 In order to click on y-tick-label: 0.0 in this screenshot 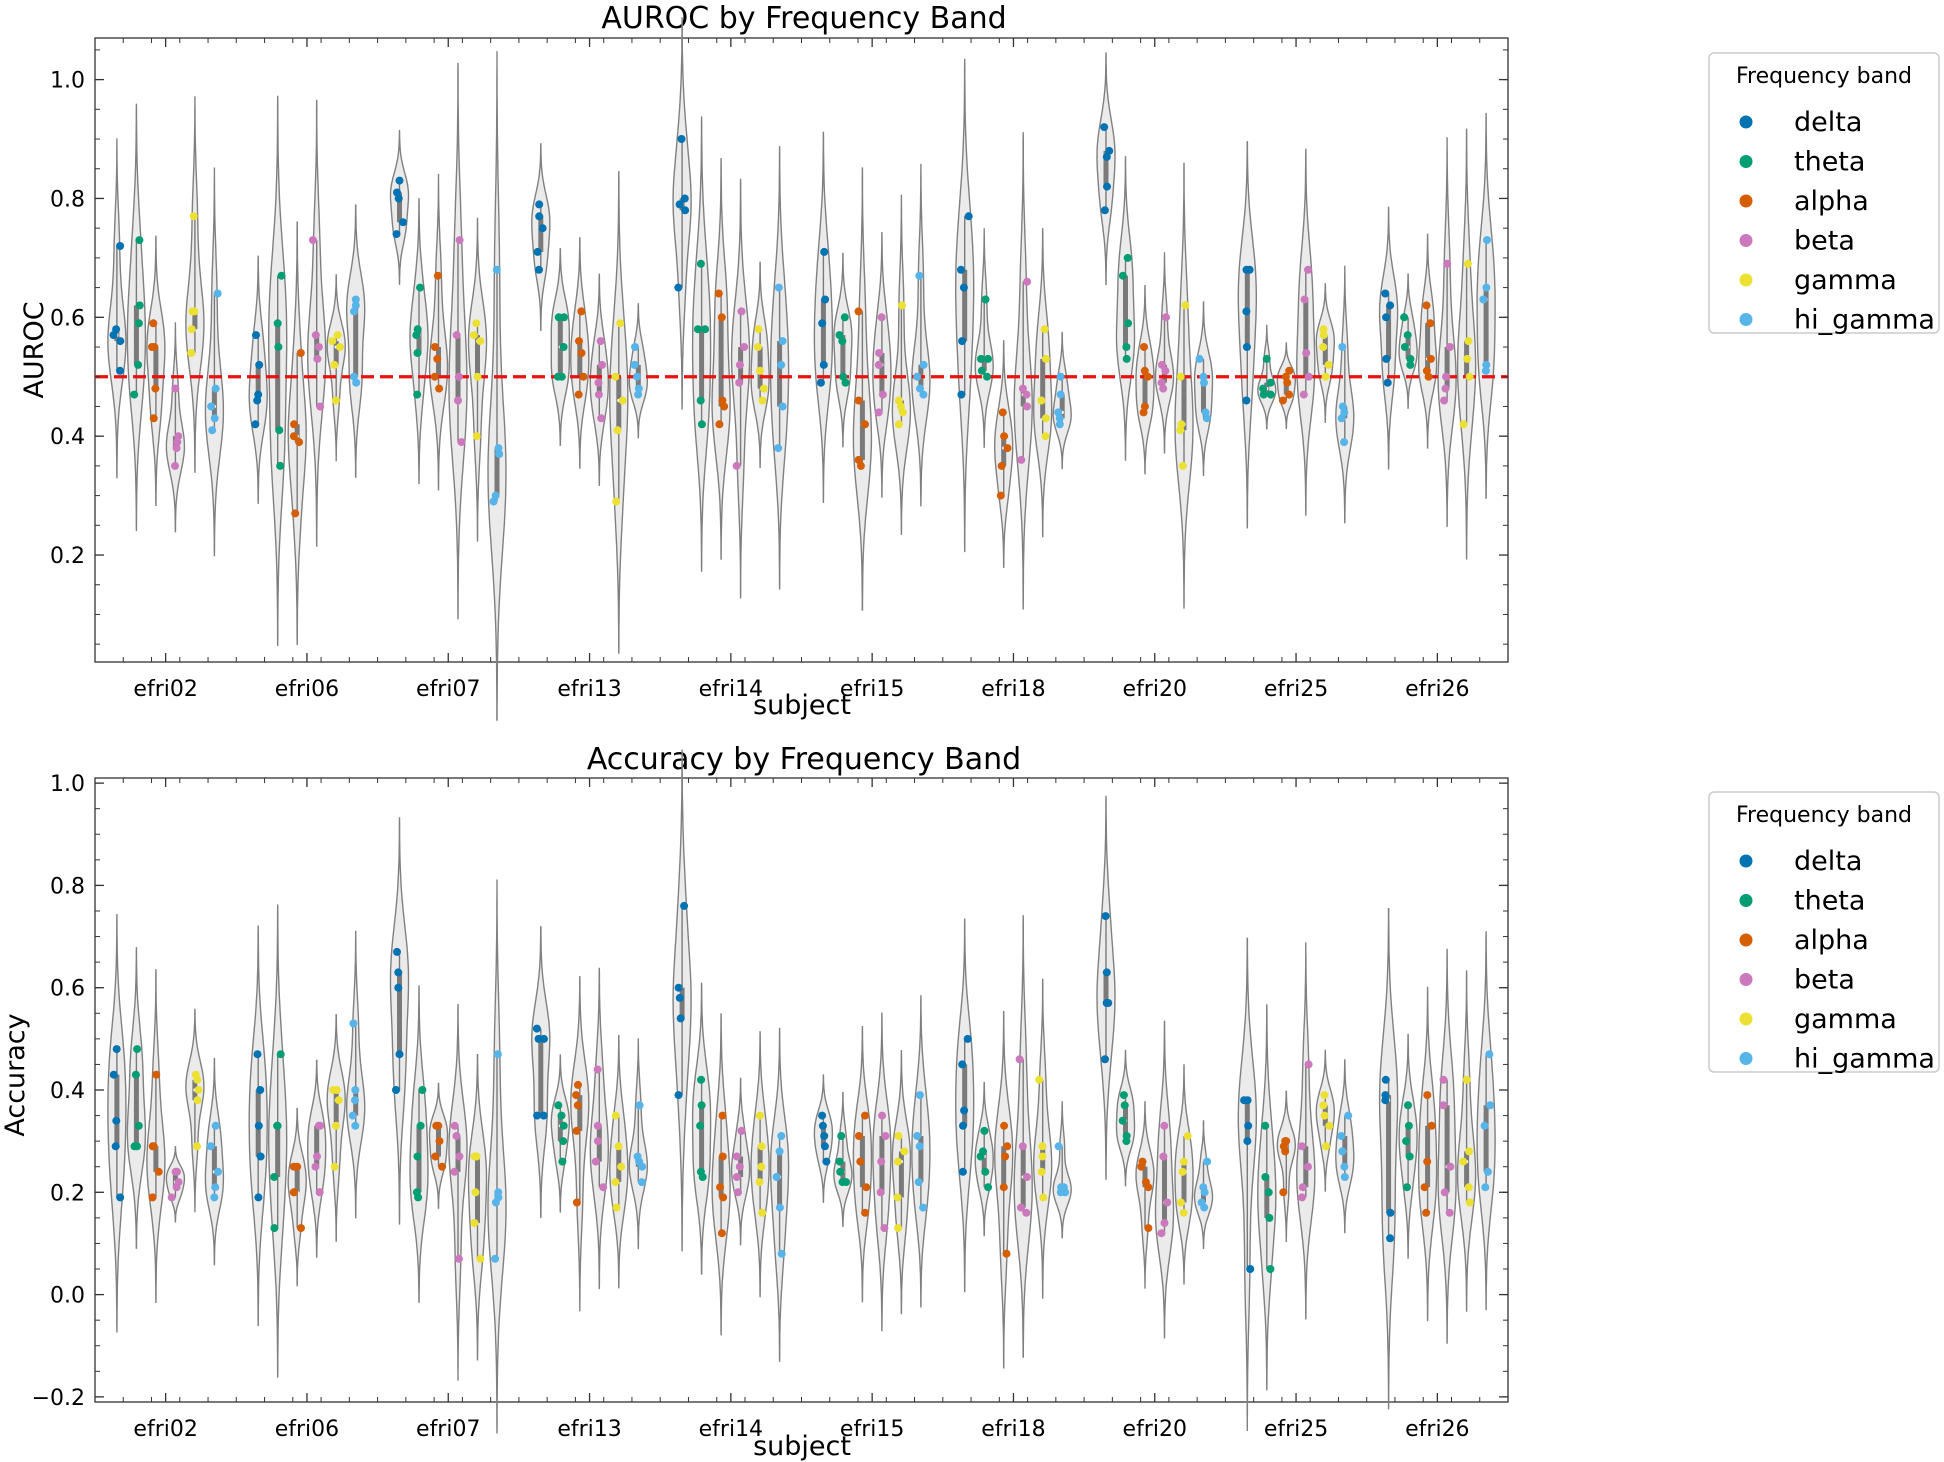, I will do `click(67, 1296)`.